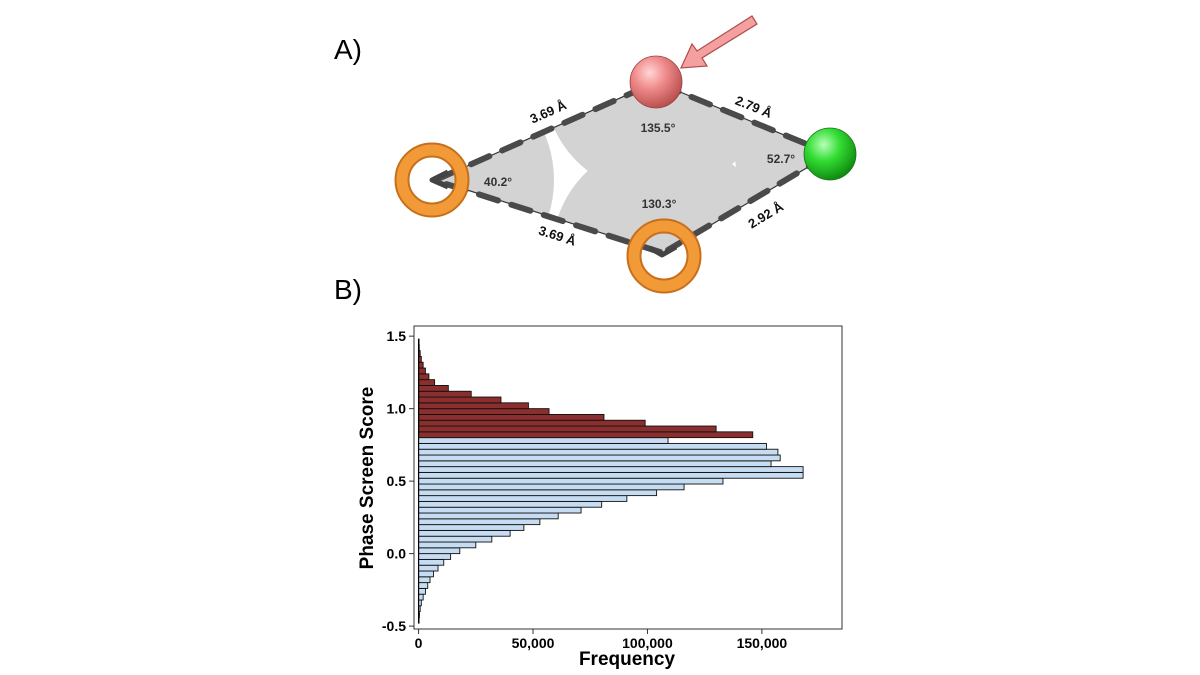 This screenshot has height=675, width=1200. What do you see at coordinates (830, 154) in the screenshot?
I see `green-sphere-icon` at bounding box center [830, 154].